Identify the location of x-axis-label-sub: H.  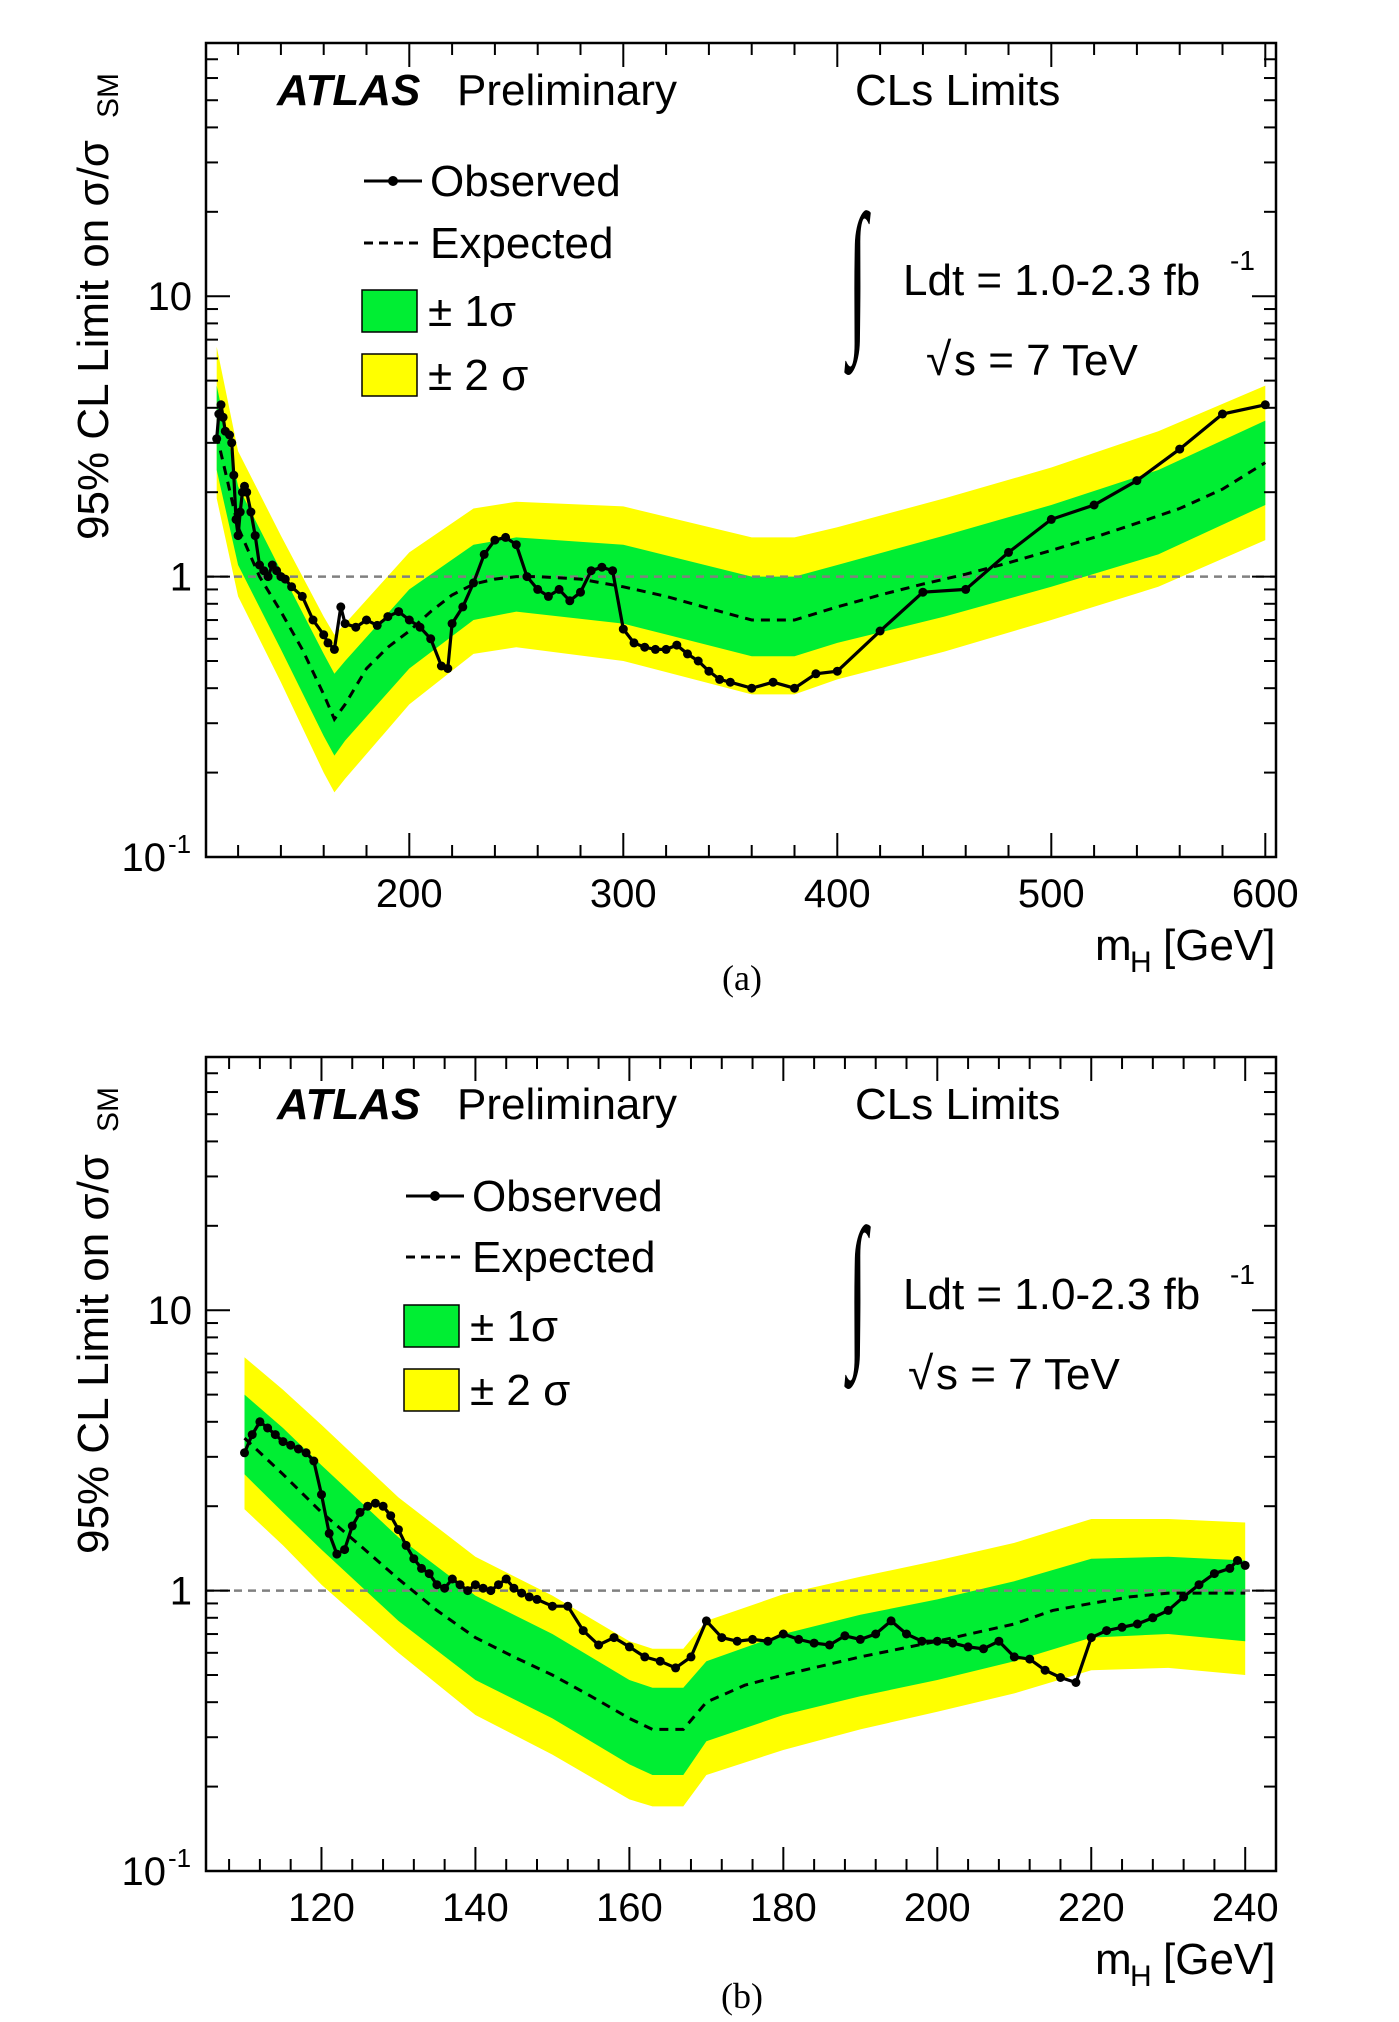
(1141, 962).